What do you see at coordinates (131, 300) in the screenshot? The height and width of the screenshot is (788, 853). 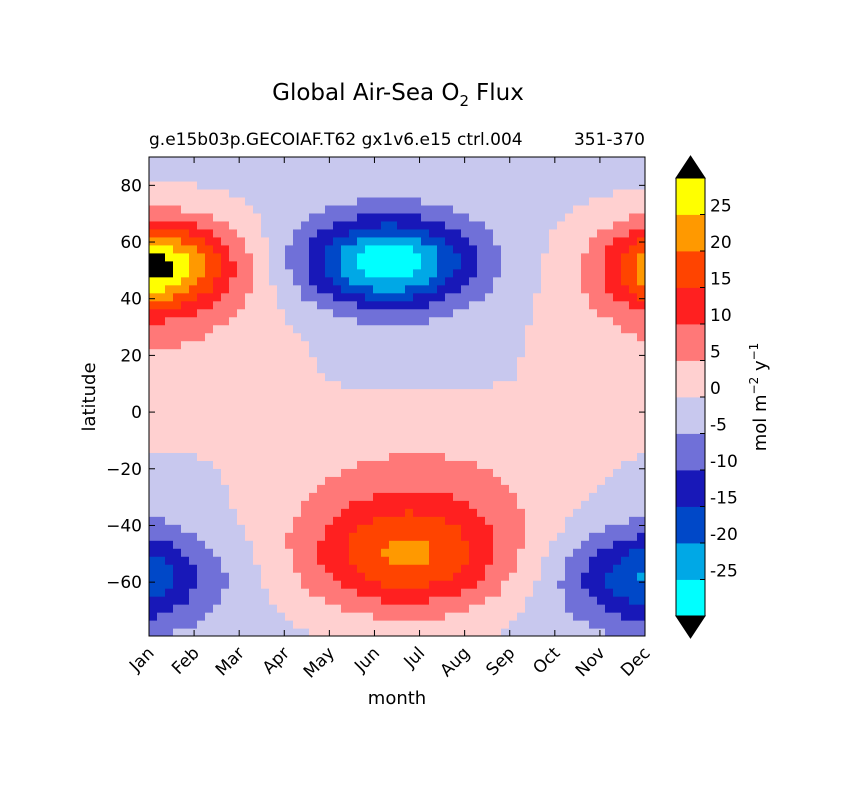 I see `y-tick-label: 40` at bounding box center [131, 300].